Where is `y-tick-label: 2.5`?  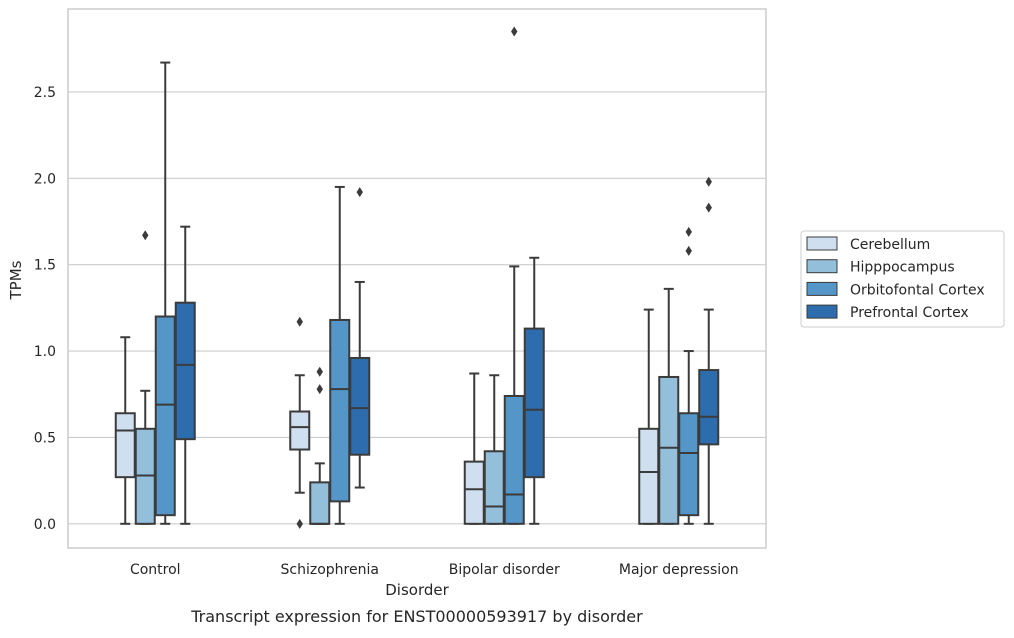
y-tick-label: 2.5 is located at coordinates (45, 93).